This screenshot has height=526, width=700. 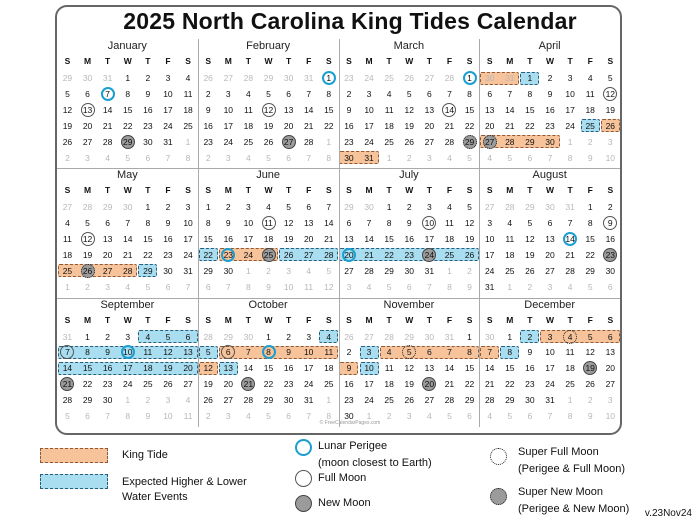 I want to click on day-cell: 6, so click(x=409, y=286).